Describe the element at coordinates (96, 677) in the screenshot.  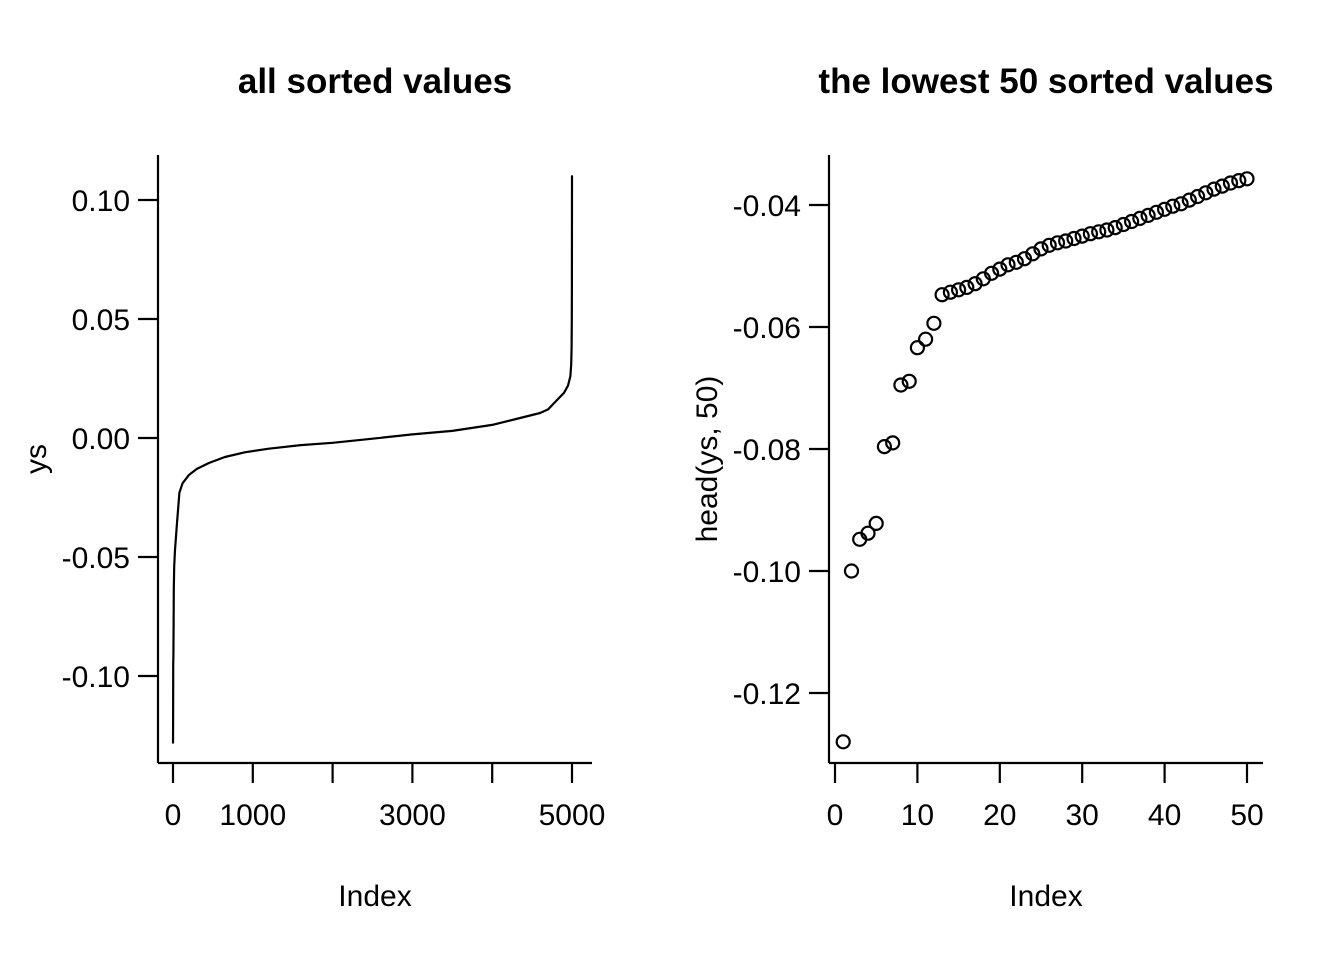
I see `left-y-tick-label: -0.10` at that location.